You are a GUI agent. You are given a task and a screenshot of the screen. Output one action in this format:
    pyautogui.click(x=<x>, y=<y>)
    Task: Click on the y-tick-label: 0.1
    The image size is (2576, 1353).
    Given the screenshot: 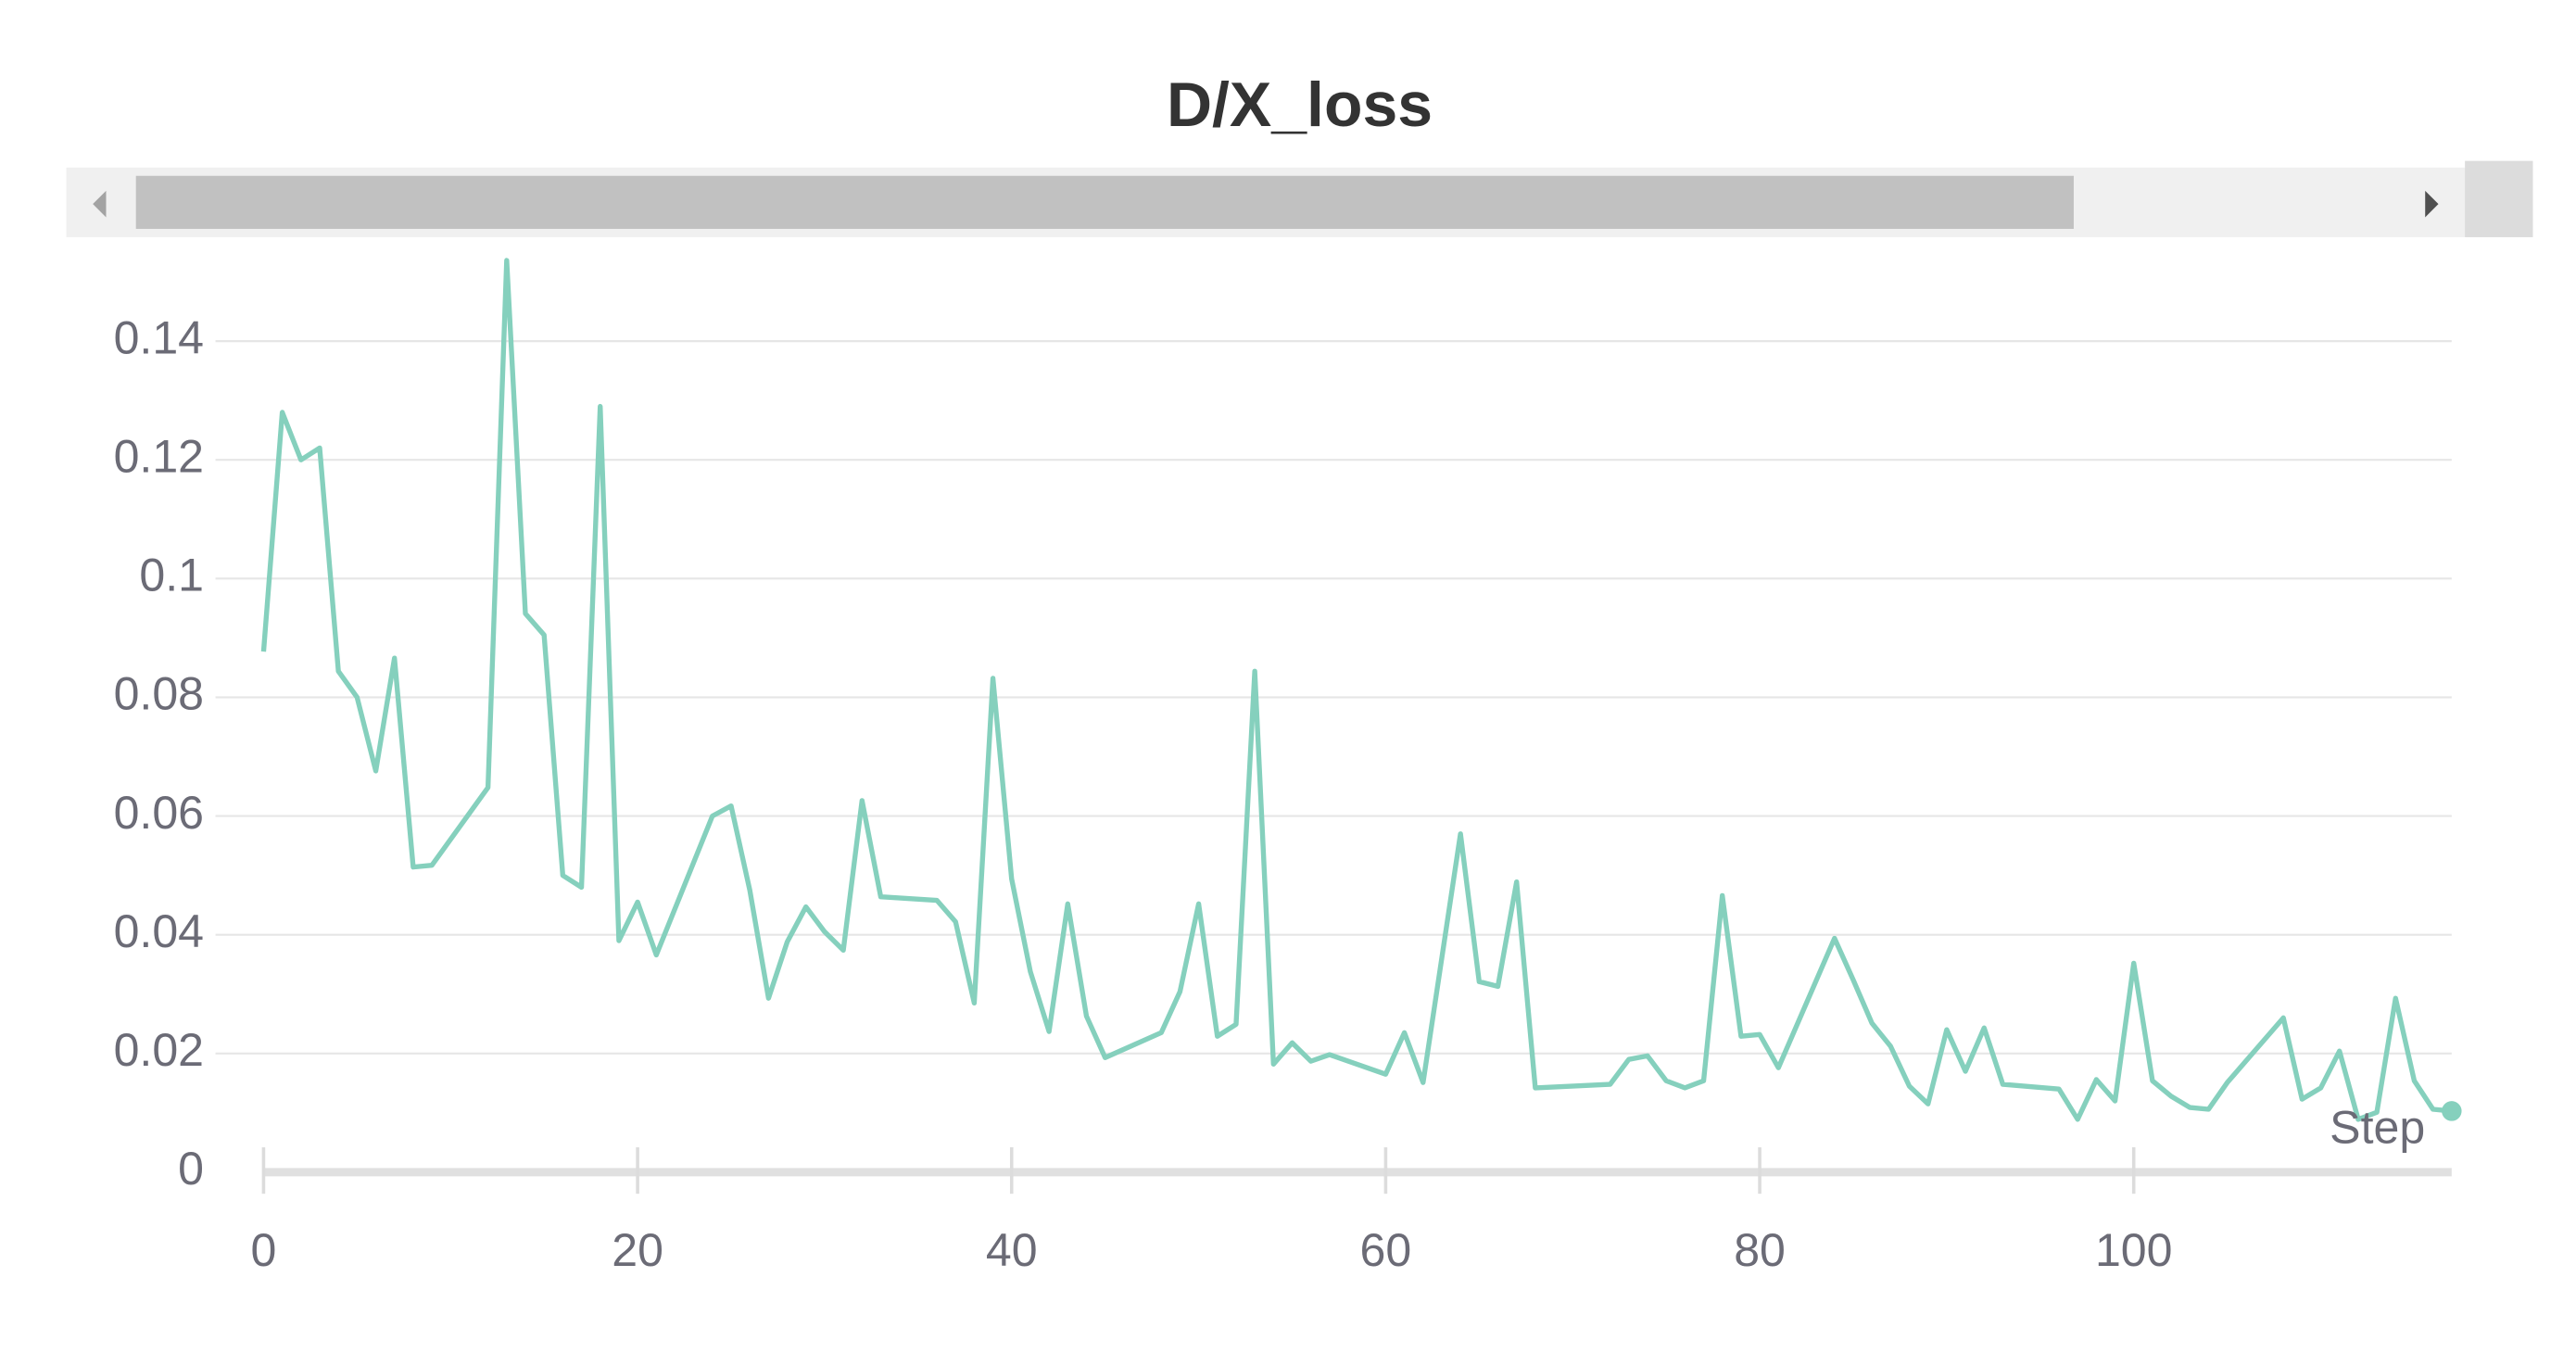 What is the action you would take?
    pyautogui.click(x=171, y=575)
    